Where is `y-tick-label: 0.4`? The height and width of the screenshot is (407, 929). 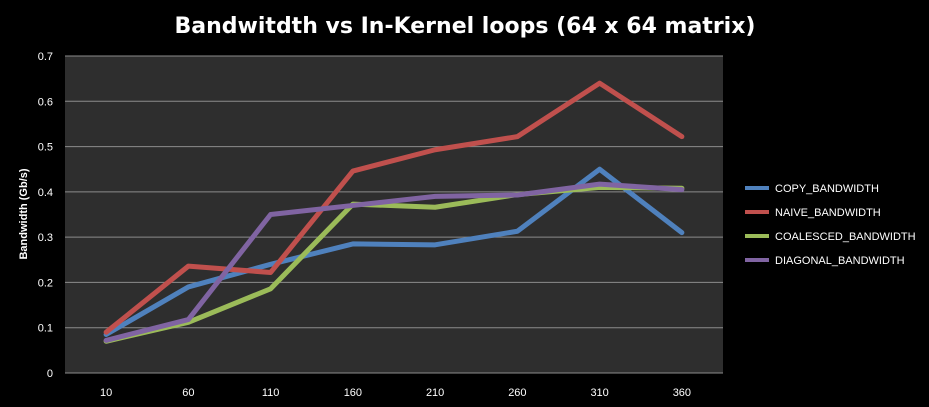 y-tick-label: 0.4 is located at coordinates (45, 193).